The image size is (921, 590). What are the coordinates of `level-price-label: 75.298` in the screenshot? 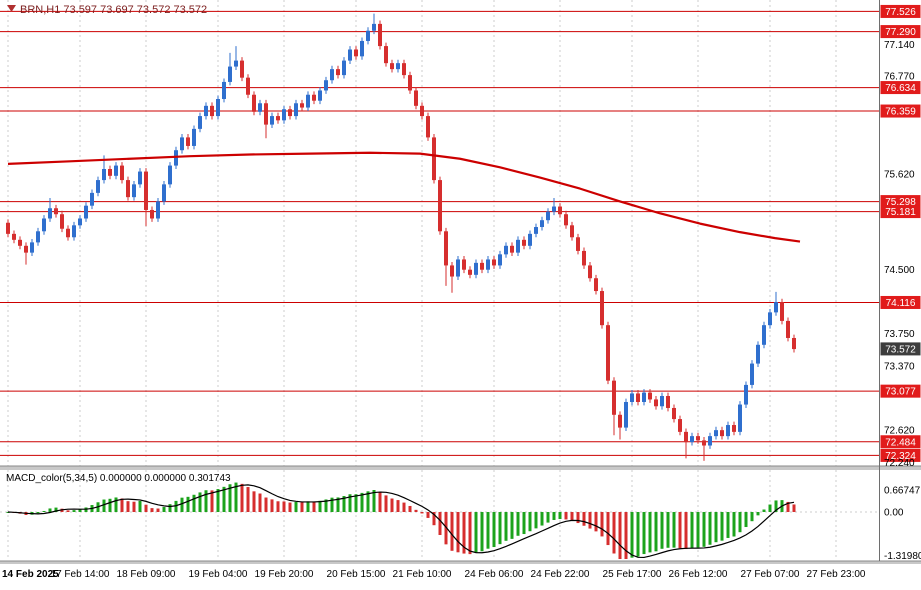 It's located at (900, 202).